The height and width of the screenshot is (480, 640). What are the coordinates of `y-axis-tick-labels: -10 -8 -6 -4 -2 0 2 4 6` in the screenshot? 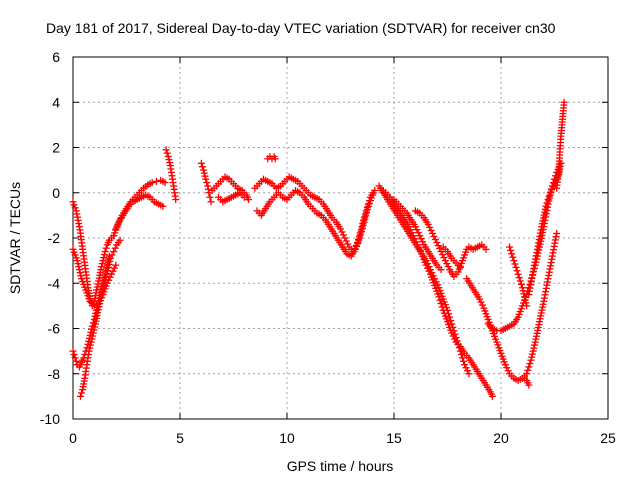 It's located at (50, 238).